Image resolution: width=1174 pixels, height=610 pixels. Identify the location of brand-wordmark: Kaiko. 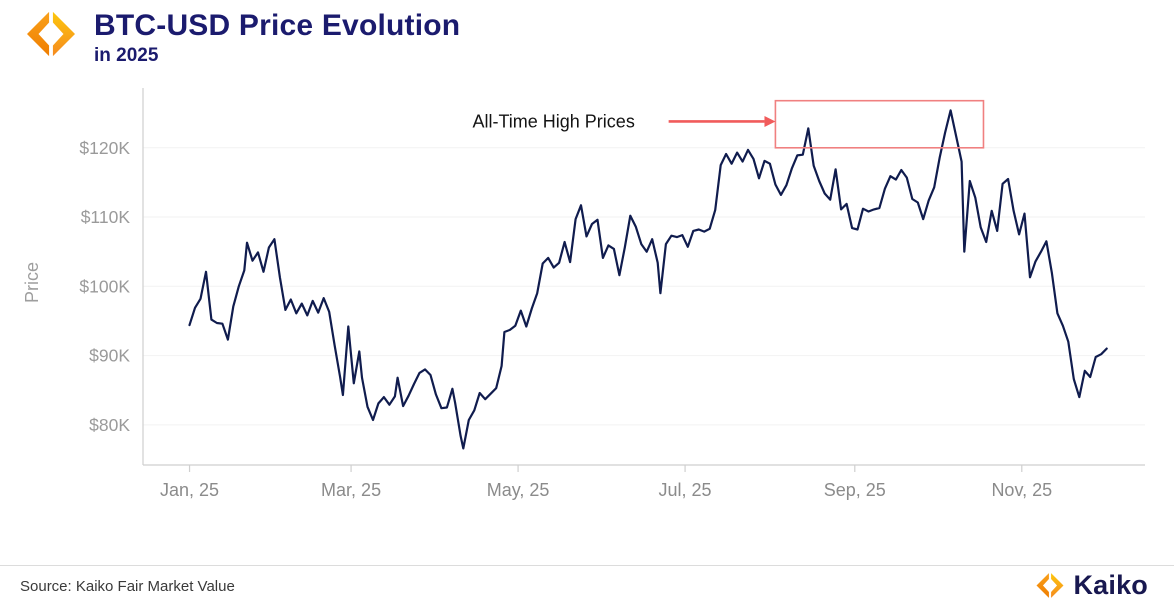
(1110, 585).